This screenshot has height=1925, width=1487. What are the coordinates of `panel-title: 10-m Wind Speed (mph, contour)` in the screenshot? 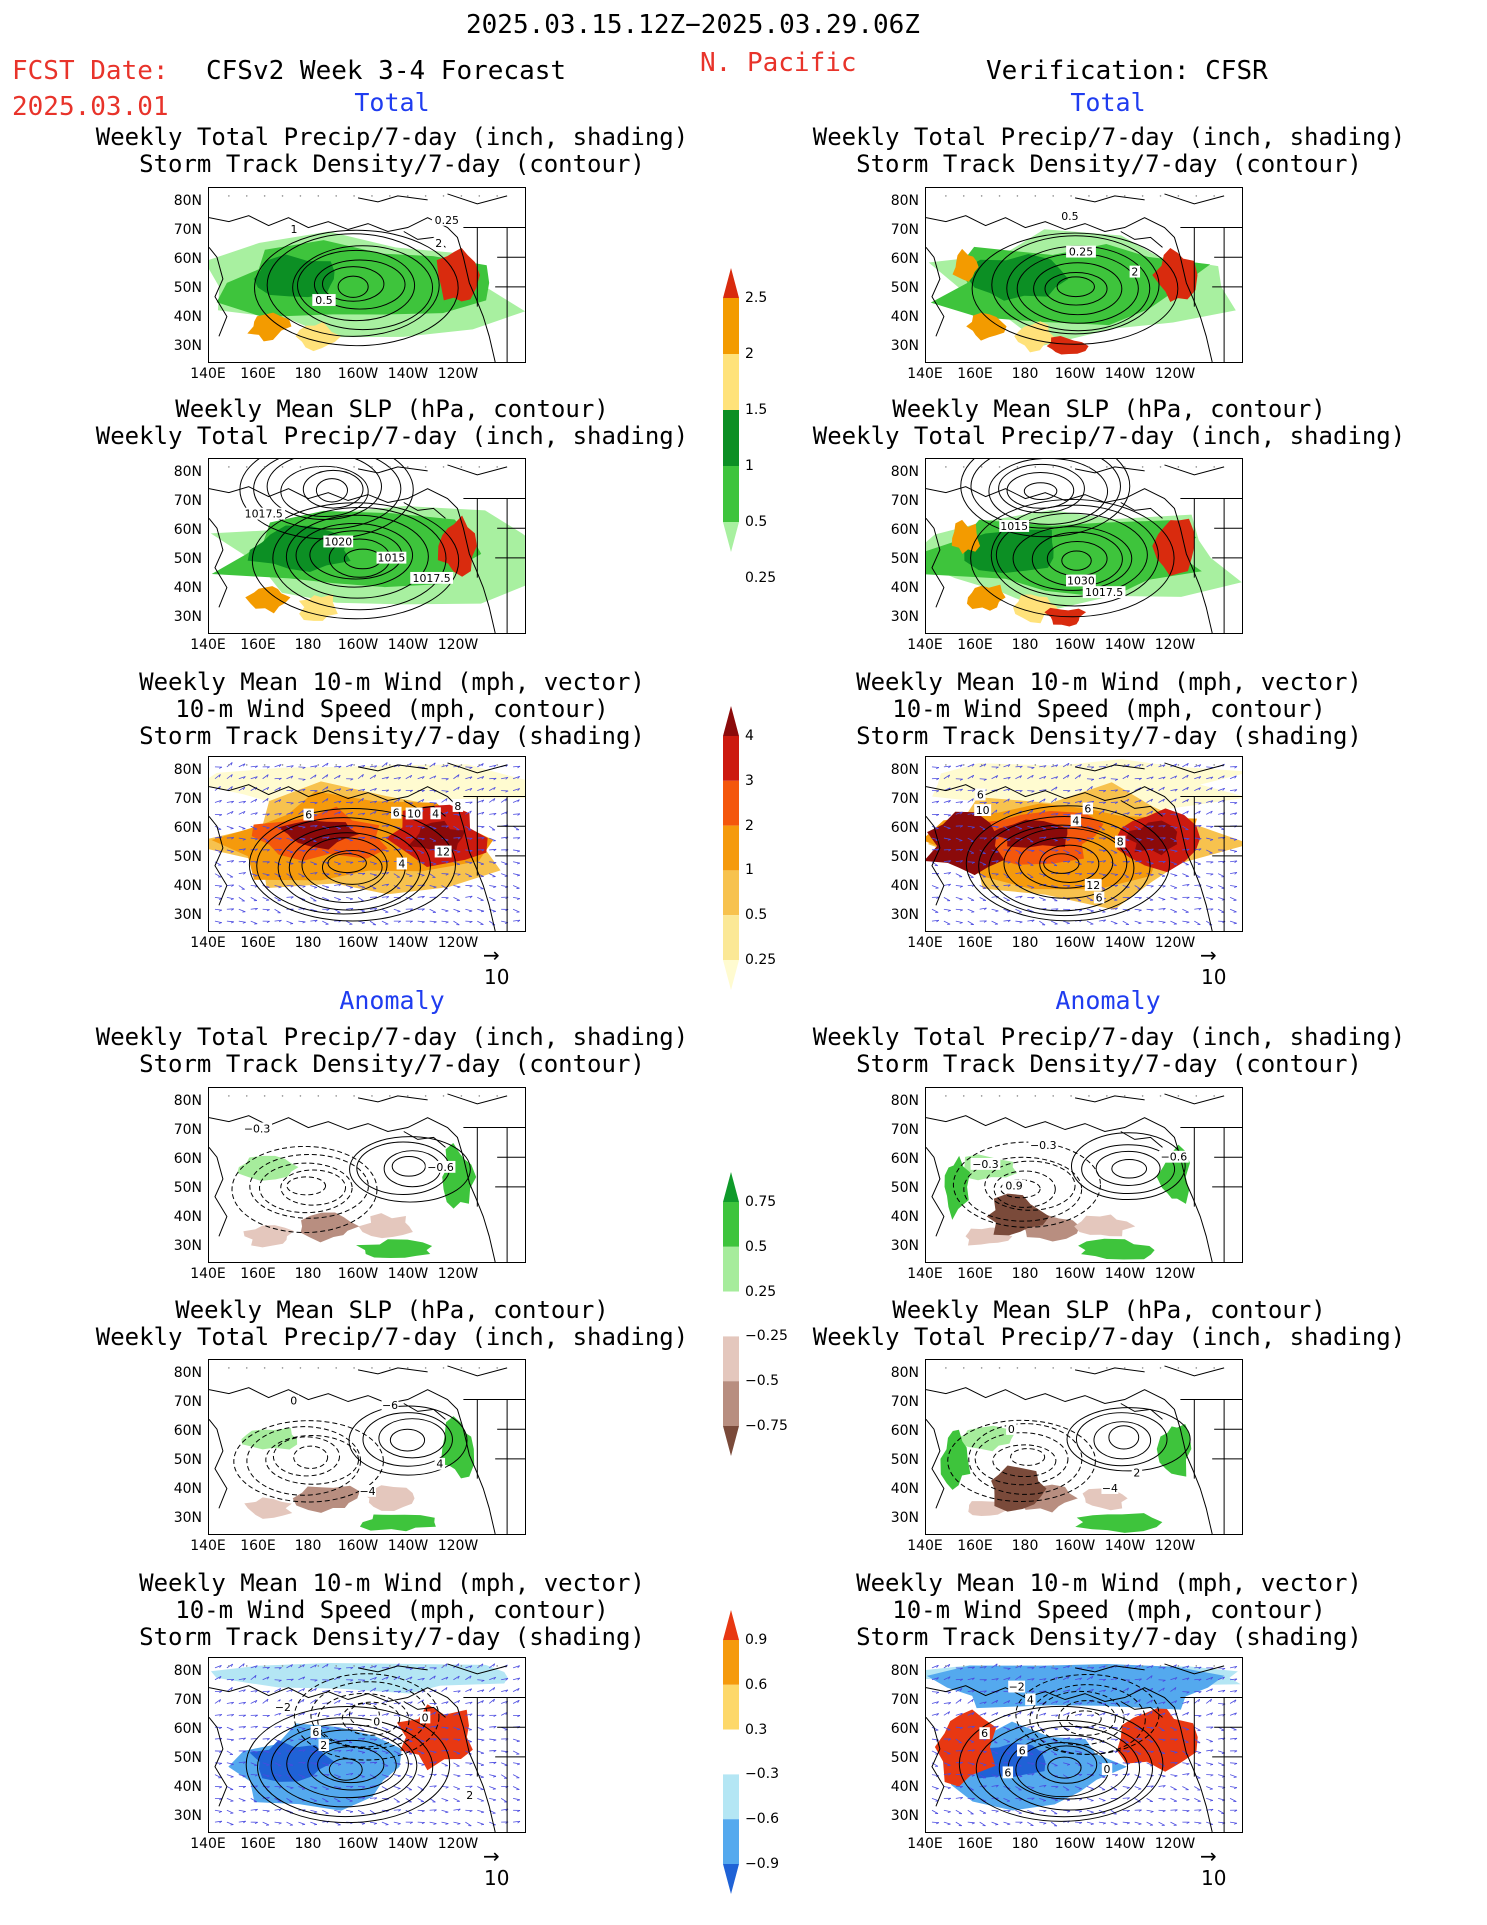 It's located at (392, 1610).